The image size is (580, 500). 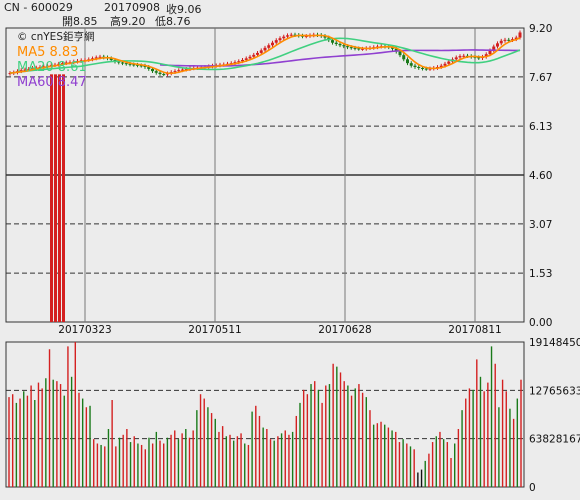 I want to click on legend-ma5: MA5 8.83, so click(x=47, y=52).